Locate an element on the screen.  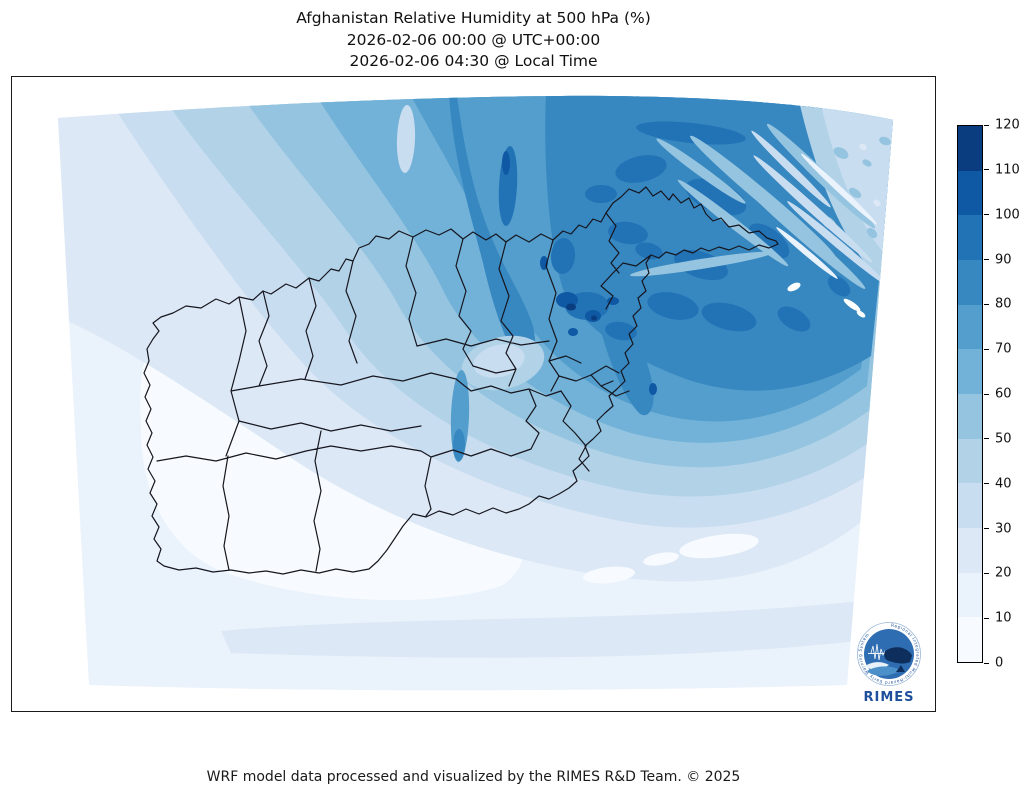
colorbar-tick-label: 90 is located at coordinates (1003, 259).